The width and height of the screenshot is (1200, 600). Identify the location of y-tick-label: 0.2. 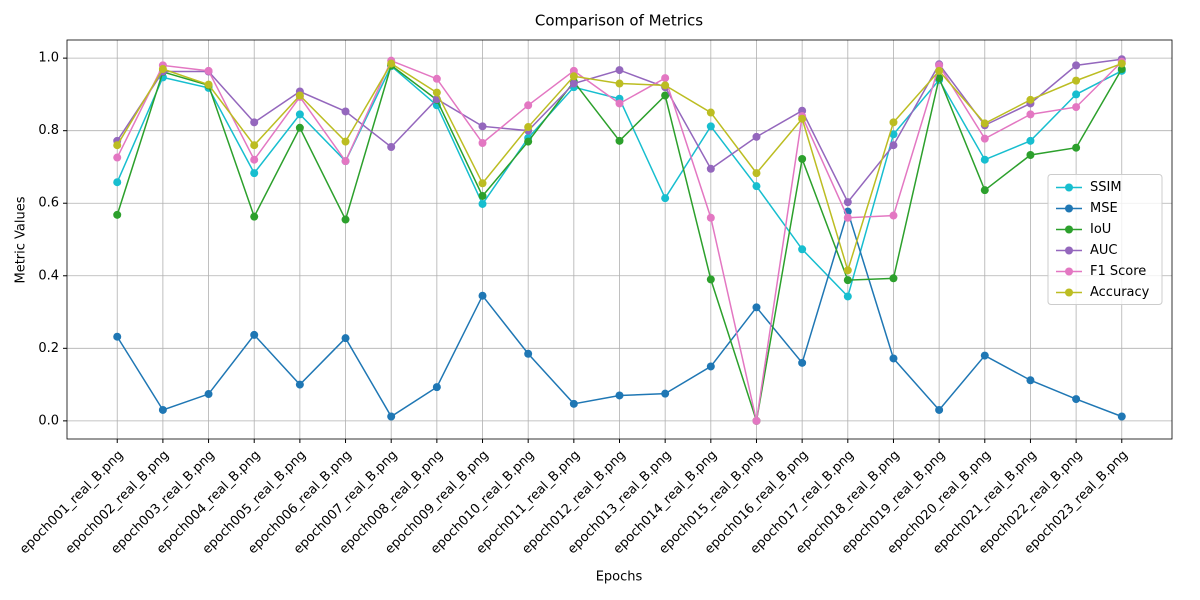
(48, 348).